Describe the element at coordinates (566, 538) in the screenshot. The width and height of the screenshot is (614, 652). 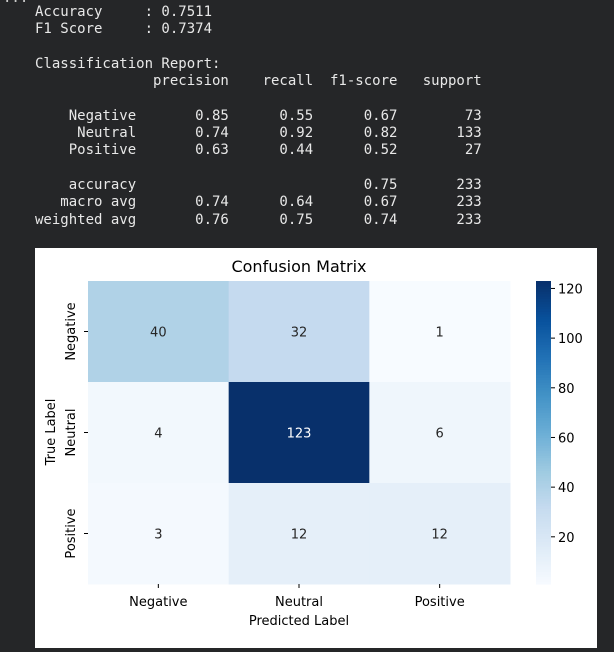
I see `colorbar-tick-label: 20` at that location.